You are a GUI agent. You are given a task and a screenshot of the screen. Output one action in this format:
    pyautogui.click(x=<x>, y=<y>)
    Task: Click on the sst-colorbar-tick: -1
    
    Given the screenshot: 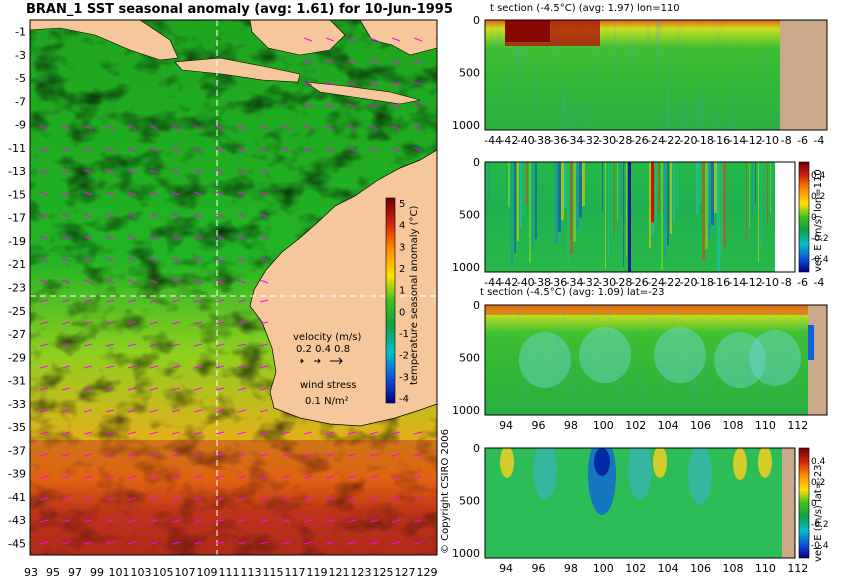 What is the action you would take?
    pyautogui.click(x=404, y=334)
    